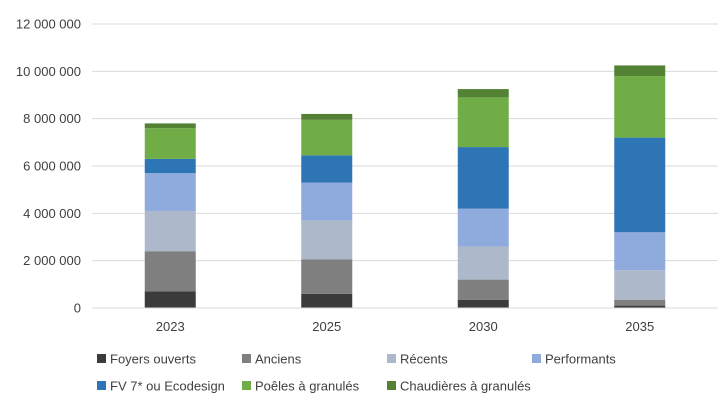 The image size is (720, 405). What do you see at coordinates (48, 24) in the screenshot?
I see `y-tick-label: 12 000 000` at bounding box center [48, 24].